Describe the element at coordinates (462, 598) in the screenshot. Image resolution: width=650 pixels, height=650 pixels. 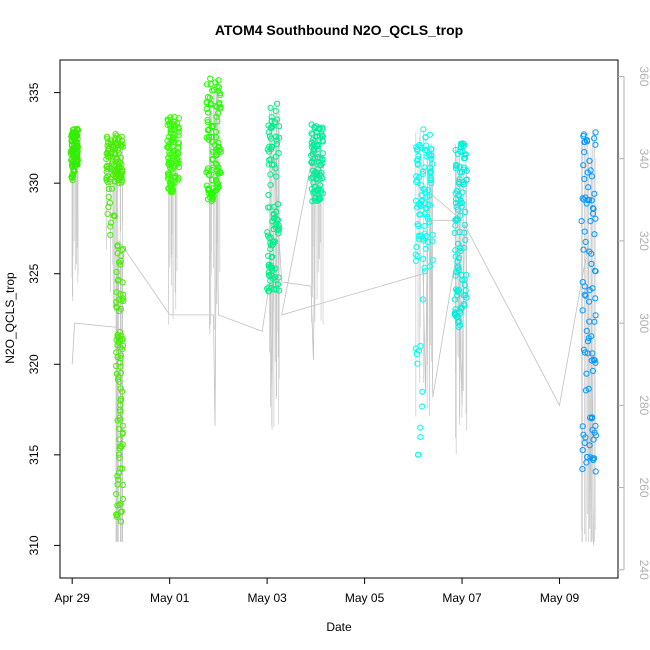
I see `x-tick-label: May 07` at that location.